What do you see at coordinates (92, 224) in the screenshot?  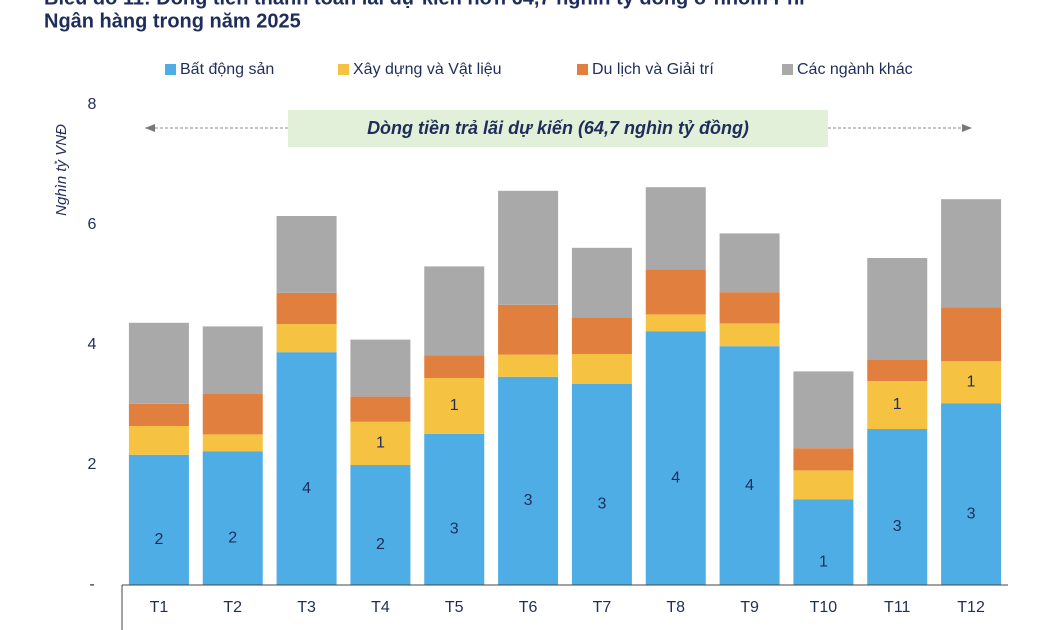 I see `y-tick-label: 6` at bounding box center [92, 224].